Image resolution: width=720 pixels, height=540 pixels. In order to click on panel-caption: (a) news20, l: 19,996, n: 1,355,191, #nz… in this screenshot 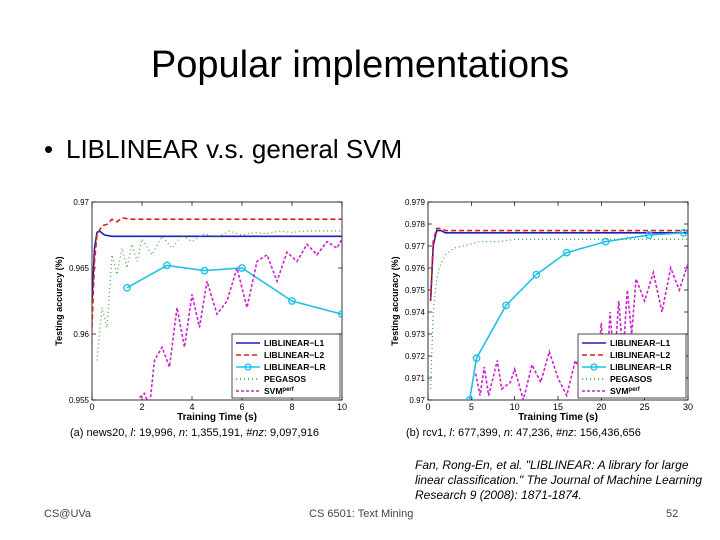, I will do `click(194, 433)`.